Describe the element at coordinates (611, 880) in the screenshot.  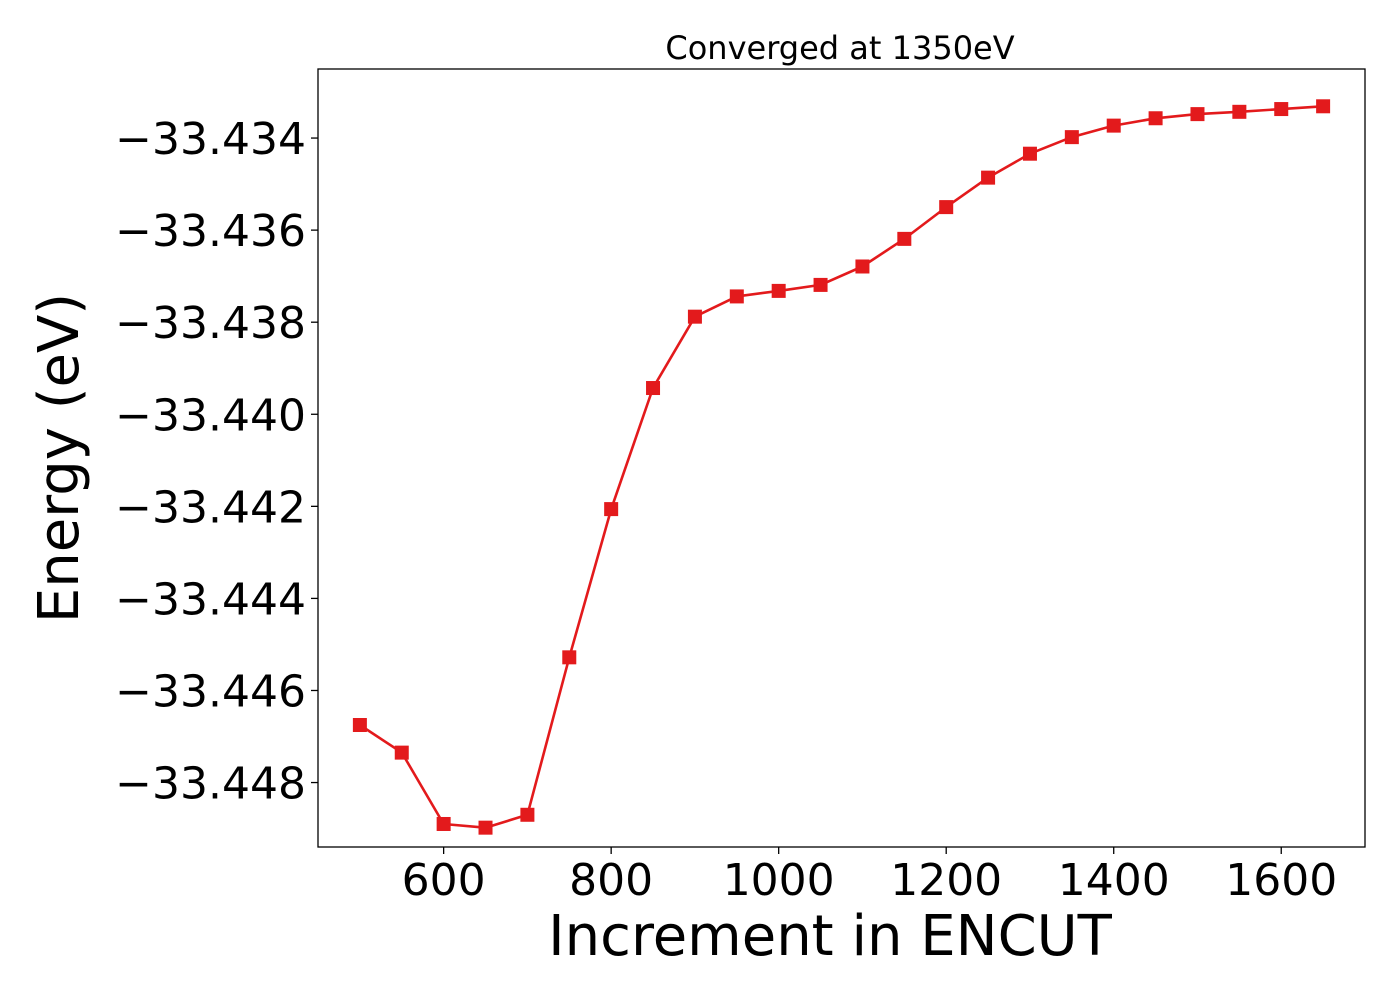
I see `x-tick-label: 800` at that location.